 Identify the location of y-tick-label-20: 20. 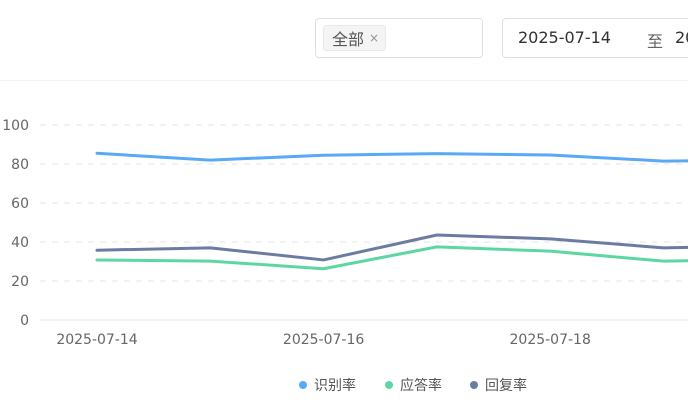
(20, 282).